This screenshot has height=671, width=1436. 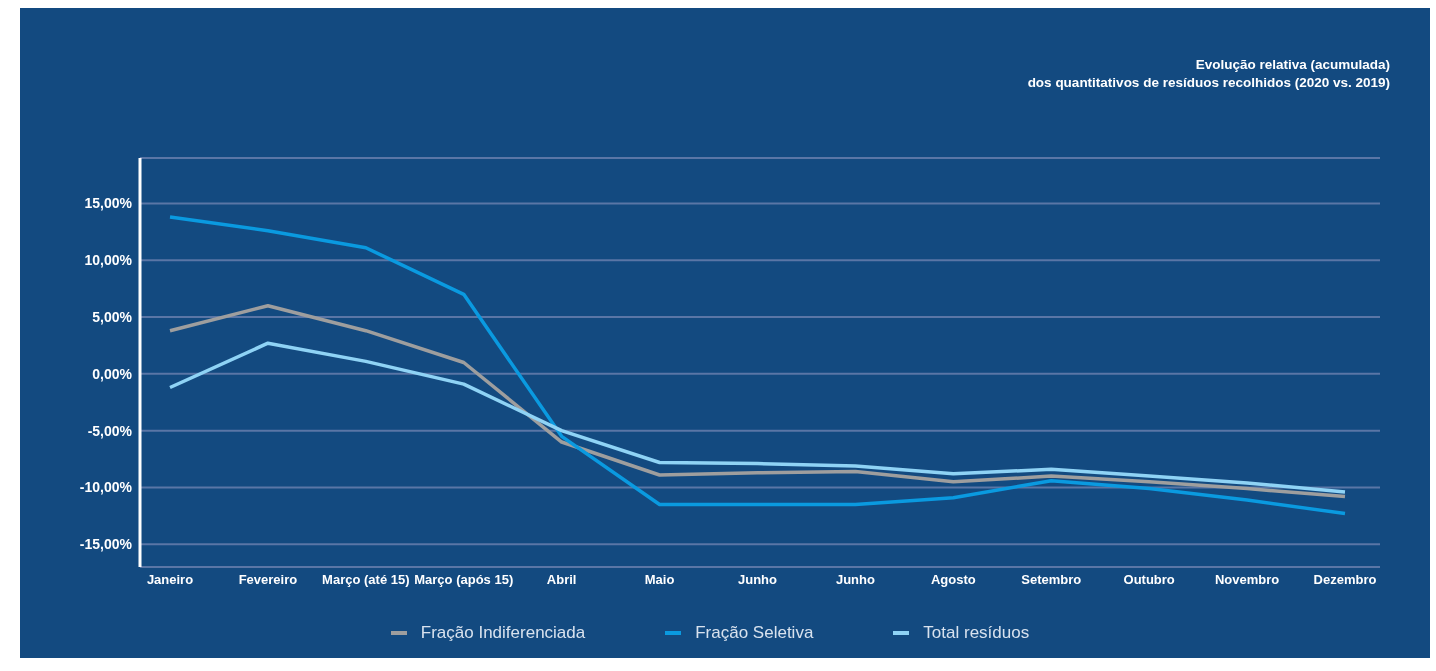 What do you see at coordinates (754, 633) in the screenshot?
I see `legend-label: Fração Seletiva` at bounding box center [754, 633].